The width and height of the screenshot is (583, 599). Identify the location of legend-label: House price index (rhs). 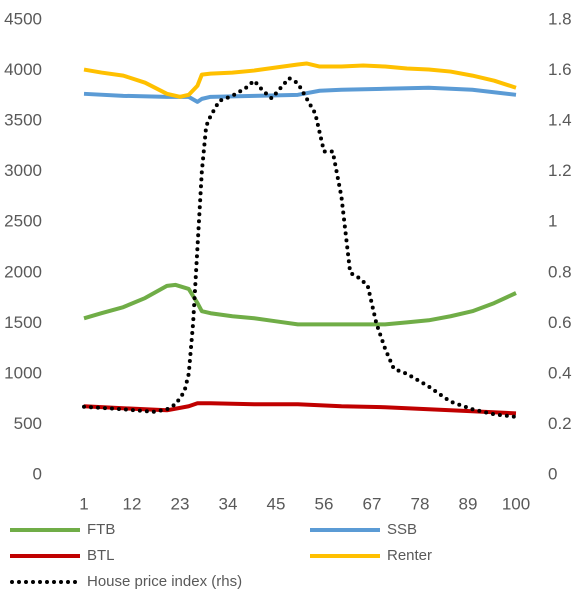
(164, 581).